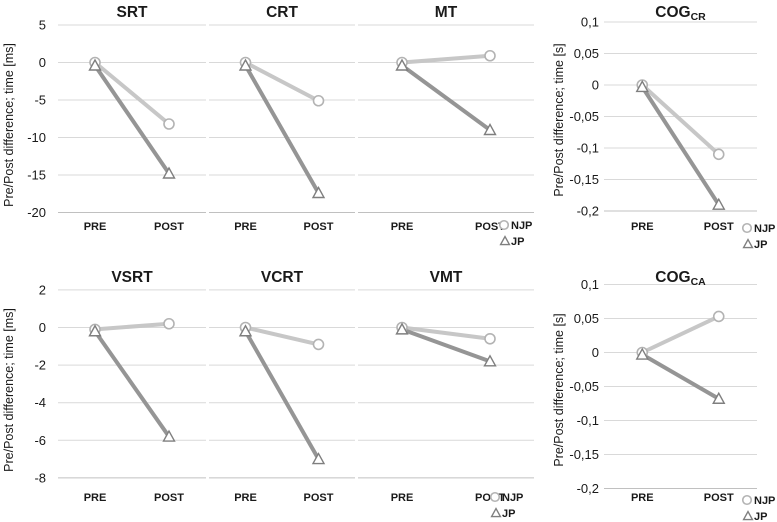 This screenshot has height=522, width=777. I want to click on y-tick-label: -15, so click(36, 175).